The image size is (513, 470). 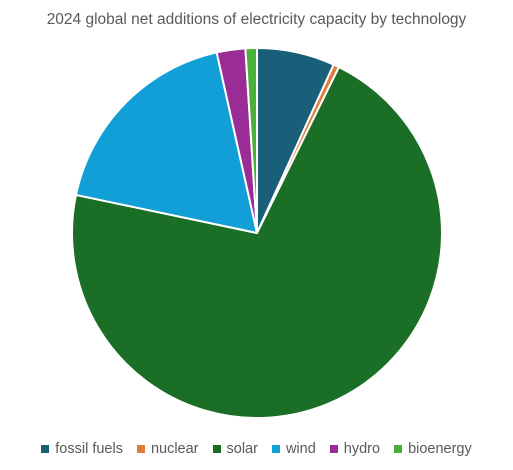 What do you see at coordinates (166, 142) in the screenshot?
I see `pie-slice-wind` at bounding box center [166, 142].